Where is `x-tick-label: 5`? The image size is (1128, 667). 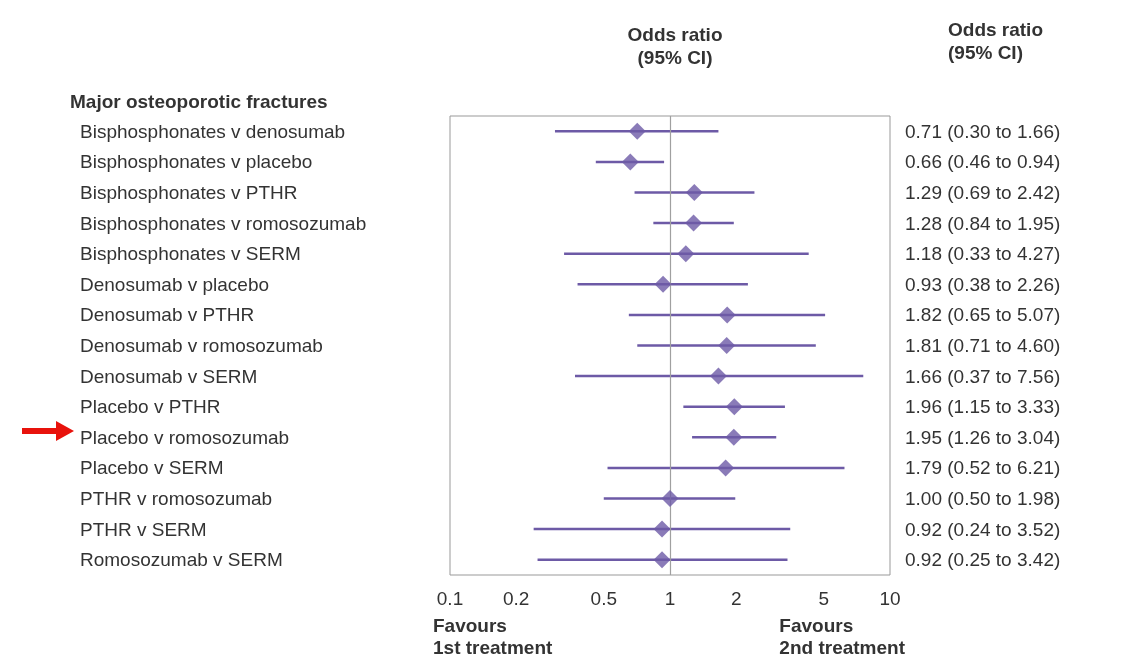 x-tick-label: 5 is located at coordinates (824, 598).